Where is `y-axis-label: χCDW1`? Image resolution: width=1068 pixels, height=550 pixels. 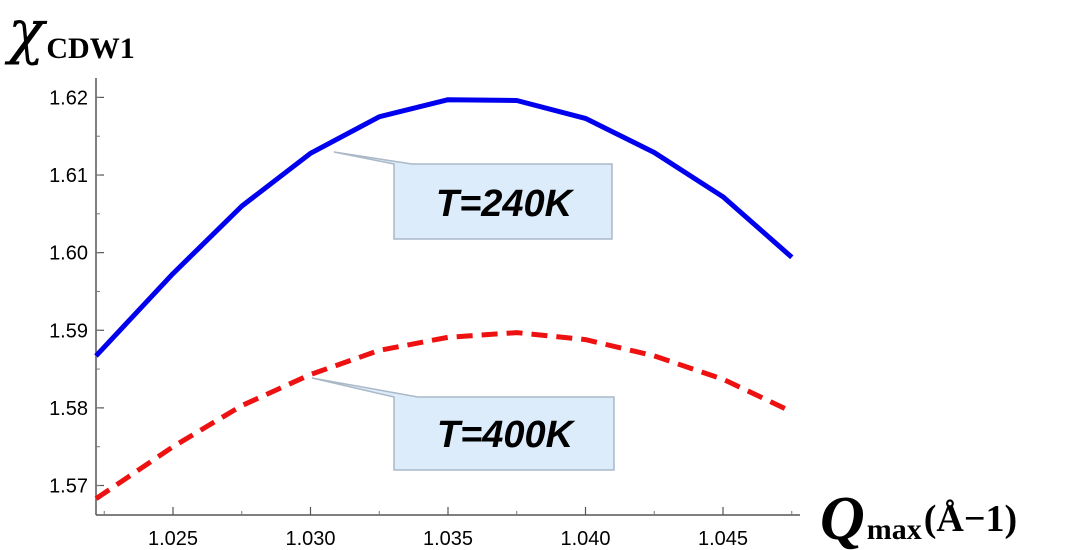 y-axis-label: χCDW1 is located at coordinates (69, 33).